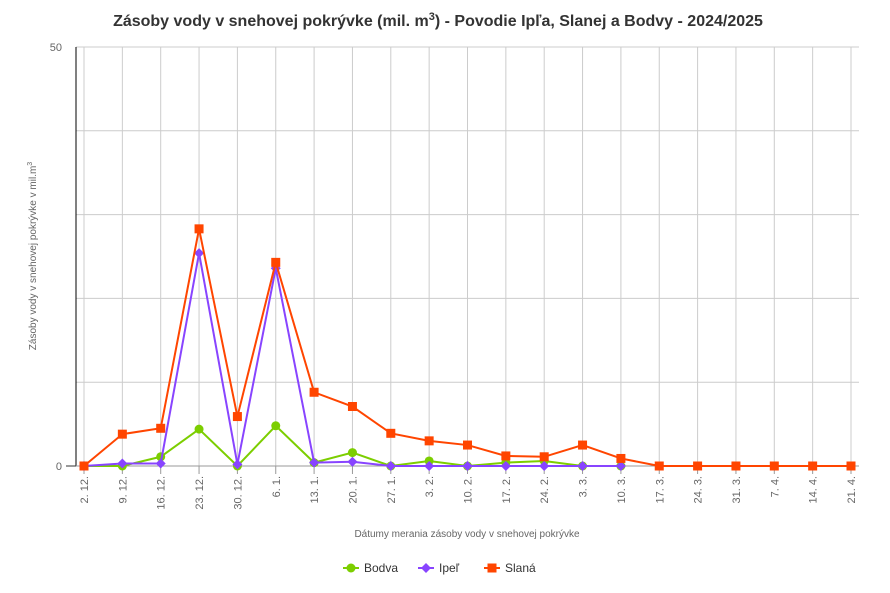 The height and width of the screenshot is (593, 890). What do you see at coordinates (449, 568) in the screenshot?
I see `legend-label: Ipeľ` at bounding box center [449, 568].